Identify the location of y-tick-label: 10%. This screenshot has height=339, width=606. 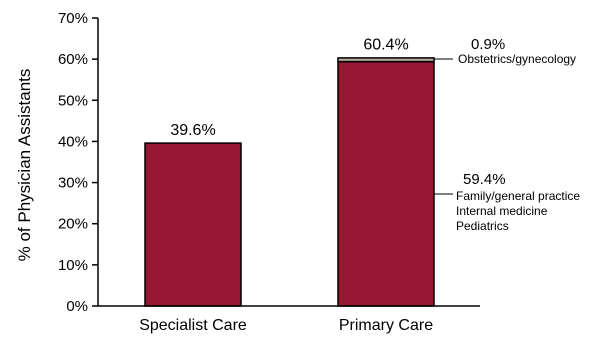
(73, 265).